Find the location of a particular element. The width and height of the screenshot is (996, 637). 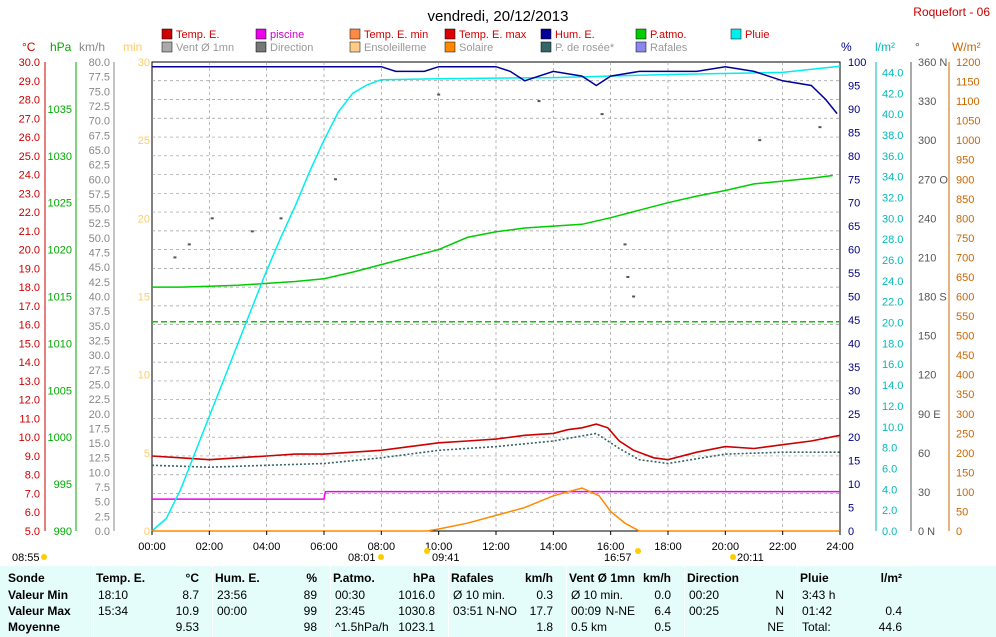

humidity_pct-tick: 100 is located at coordinates (857, 63).